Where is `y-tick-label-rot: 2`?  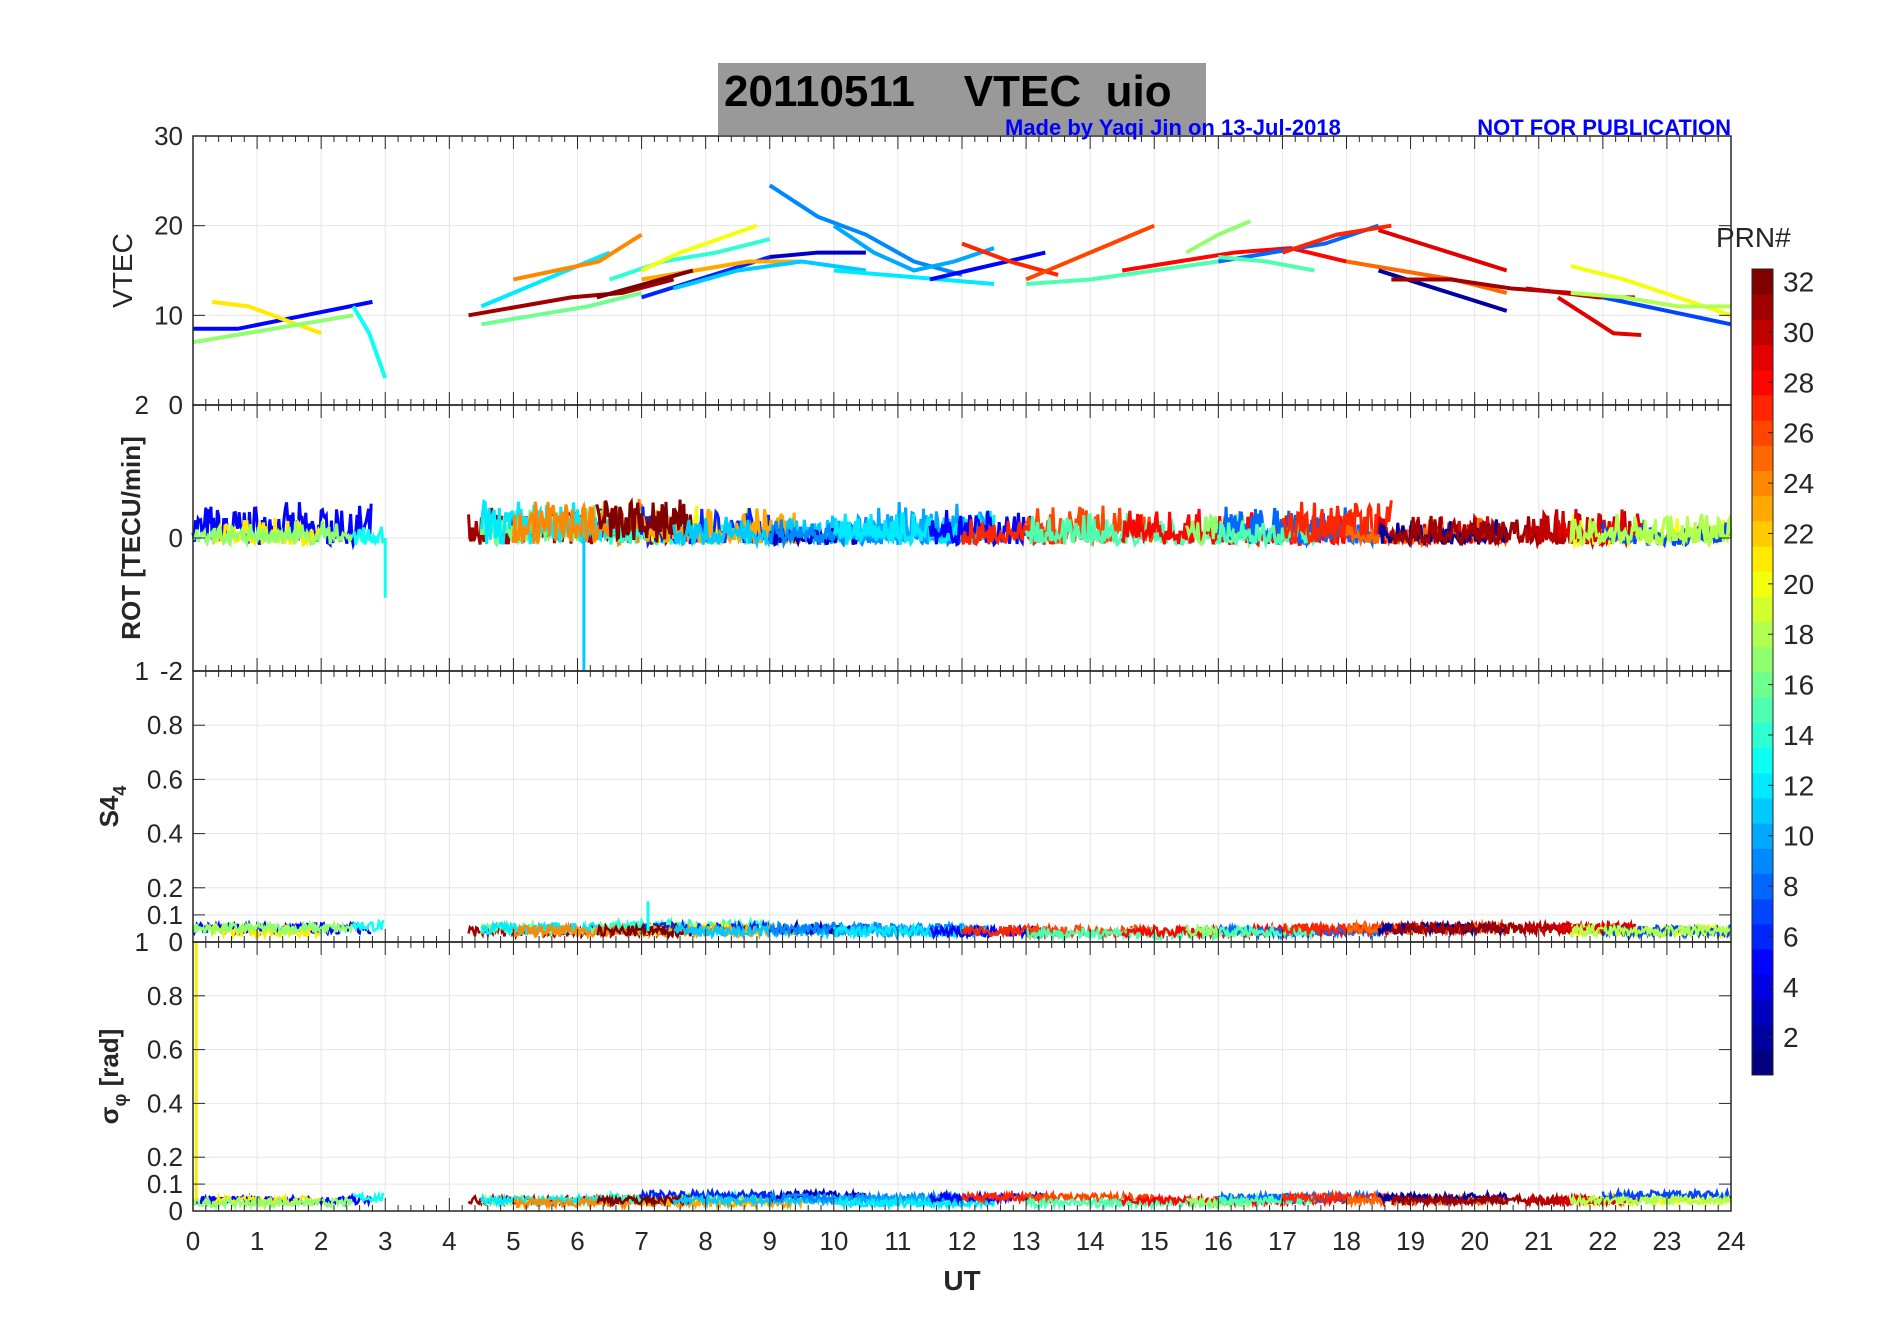
y-tick-label-rot: 2 is located at coordinates (142, 405).